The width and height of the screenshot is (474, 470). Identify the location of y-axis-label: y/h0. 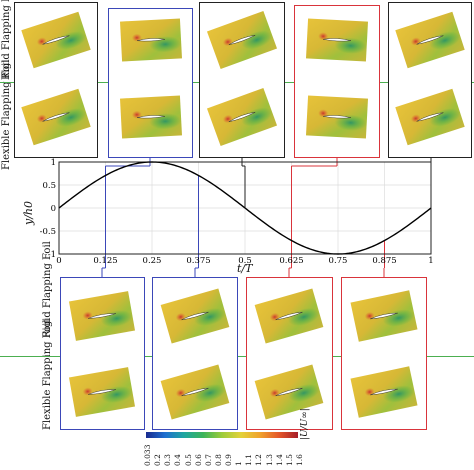
(28, 212).